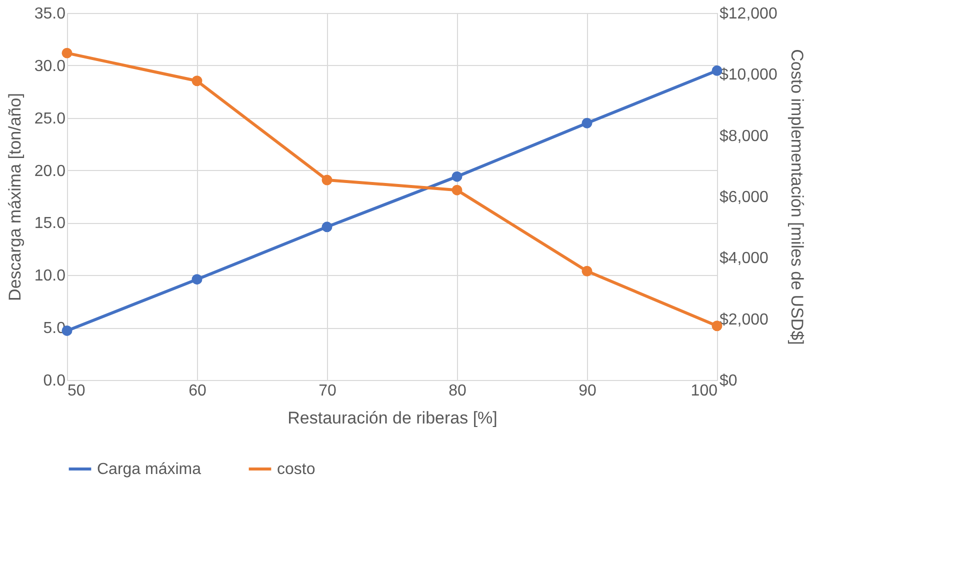  What do you see at coordinates (744, 319) in the screenshot?
I see `y2-tick-label: $2,000` at bounding box center [744, 319].